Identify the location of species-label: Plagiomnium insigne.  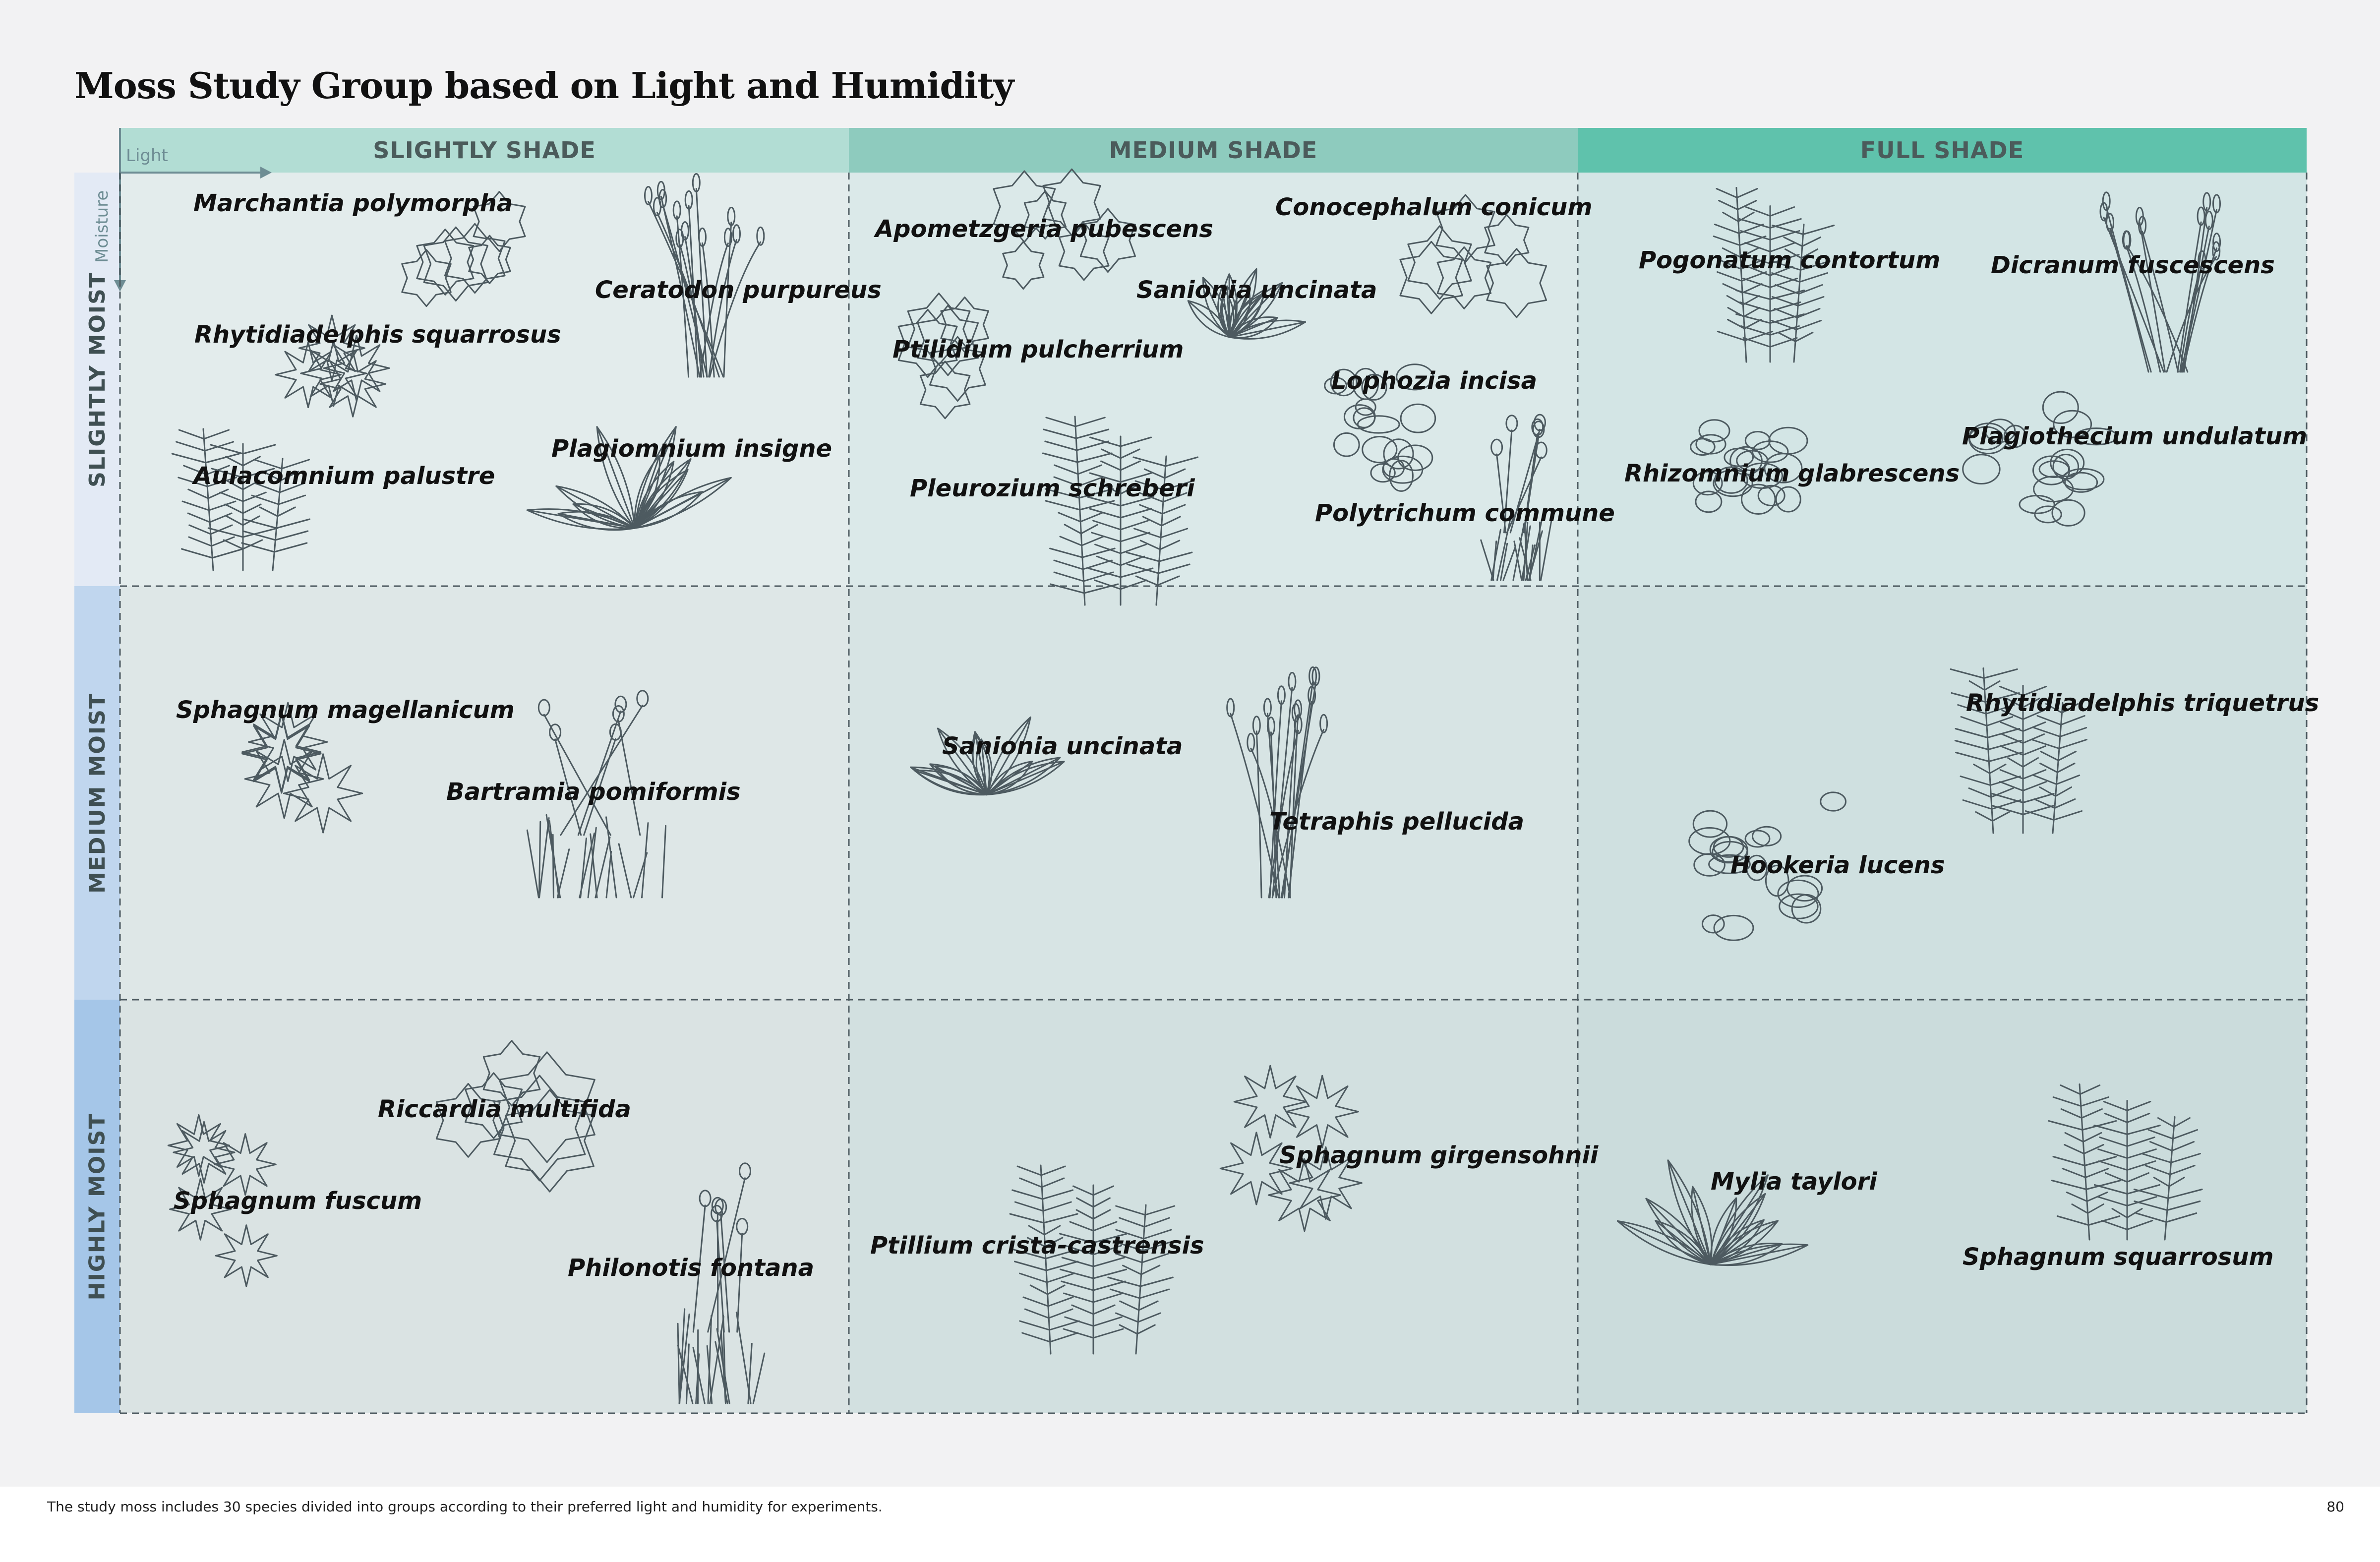
(692, 449).